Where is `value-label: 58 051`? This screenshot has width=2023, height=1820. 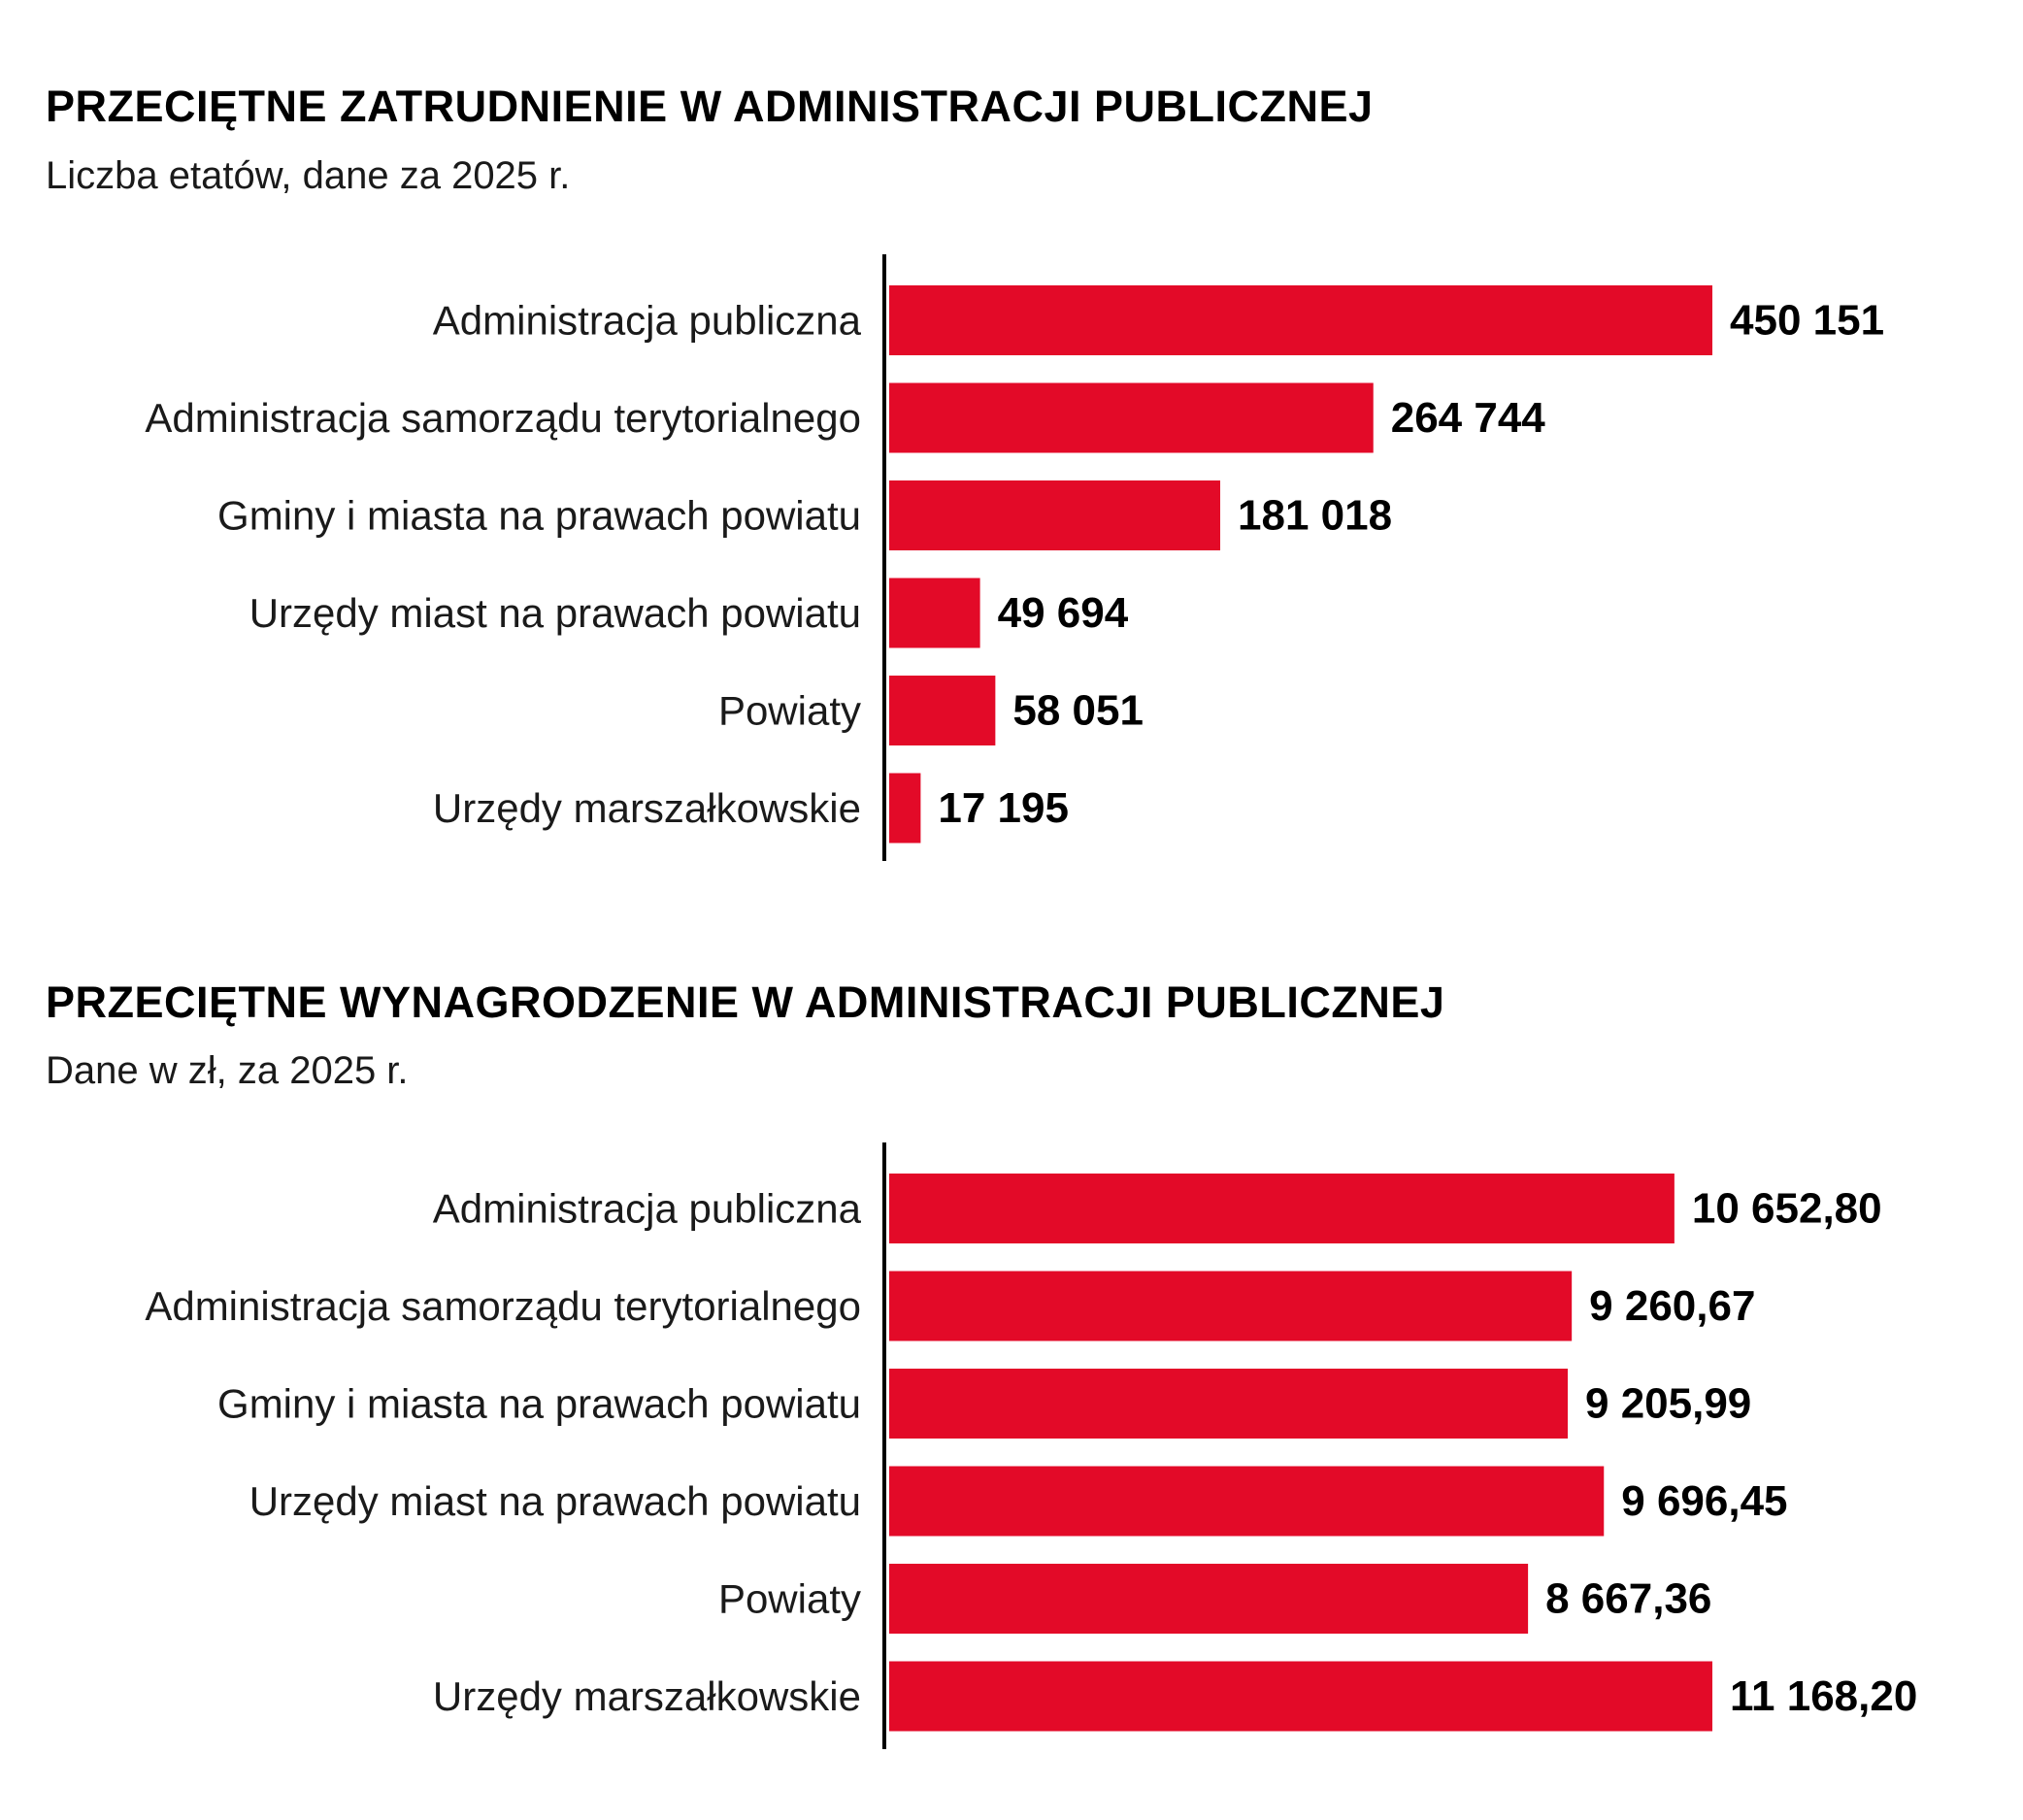 value-label: 58 051 is located at coordinates (1078, 711).